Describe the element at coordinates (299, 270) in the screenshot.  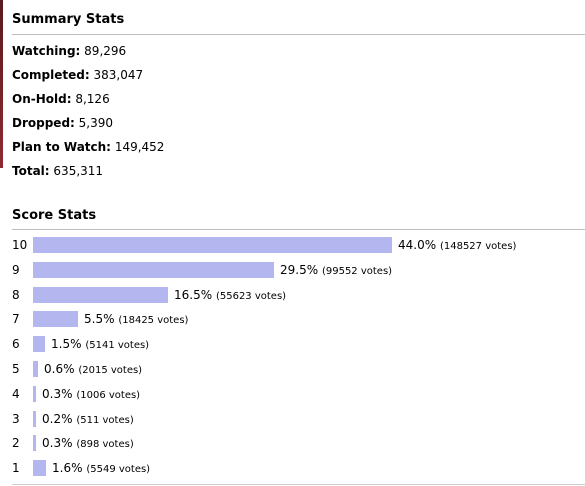
I see `score-percent: 29.5%` at that location.